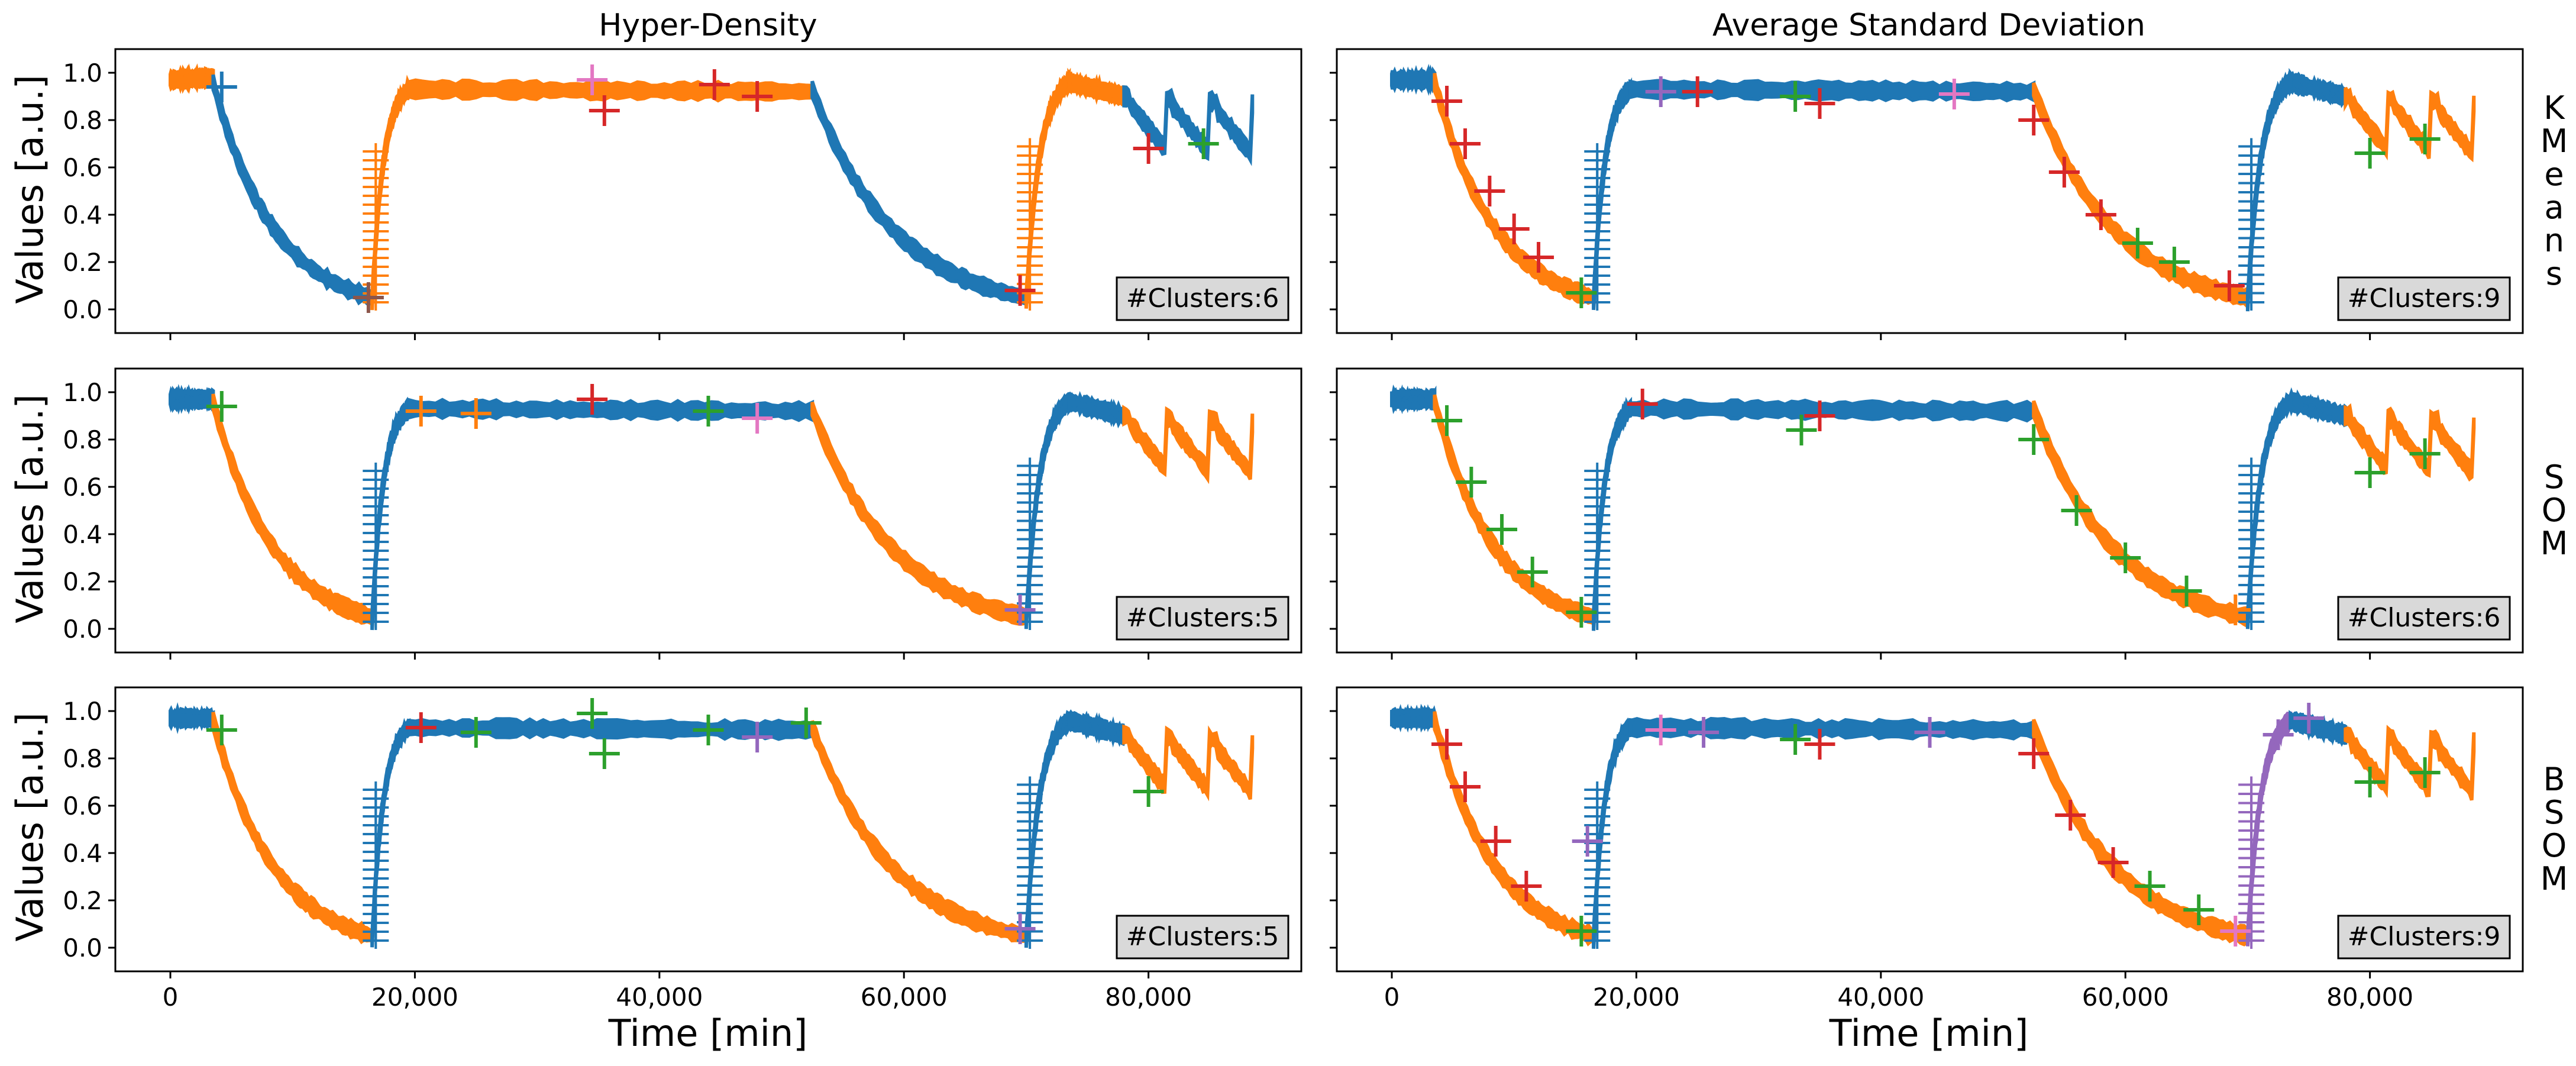 Image resolution: width=2576 pixels, height=1066 pixels. What do you see at coordinates (708, 1033) in the screenshot?
I see `x-axis-label-left: Time [min]` at bounding box center [708, 1033].